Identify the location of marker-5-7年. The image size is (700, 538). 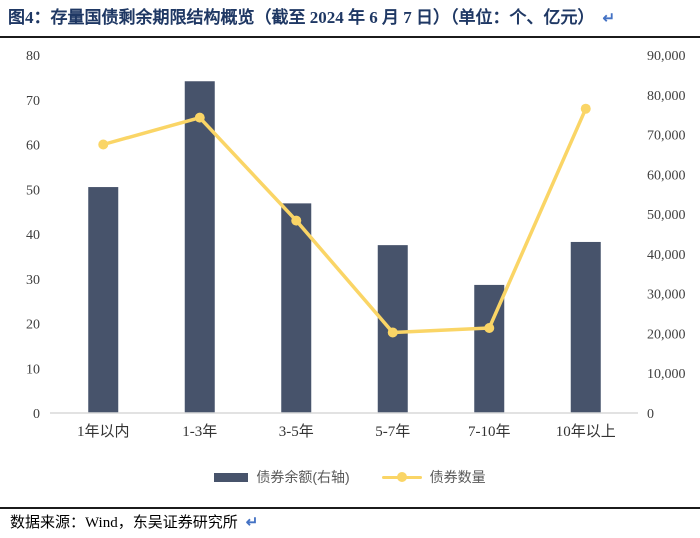
(392, 332).